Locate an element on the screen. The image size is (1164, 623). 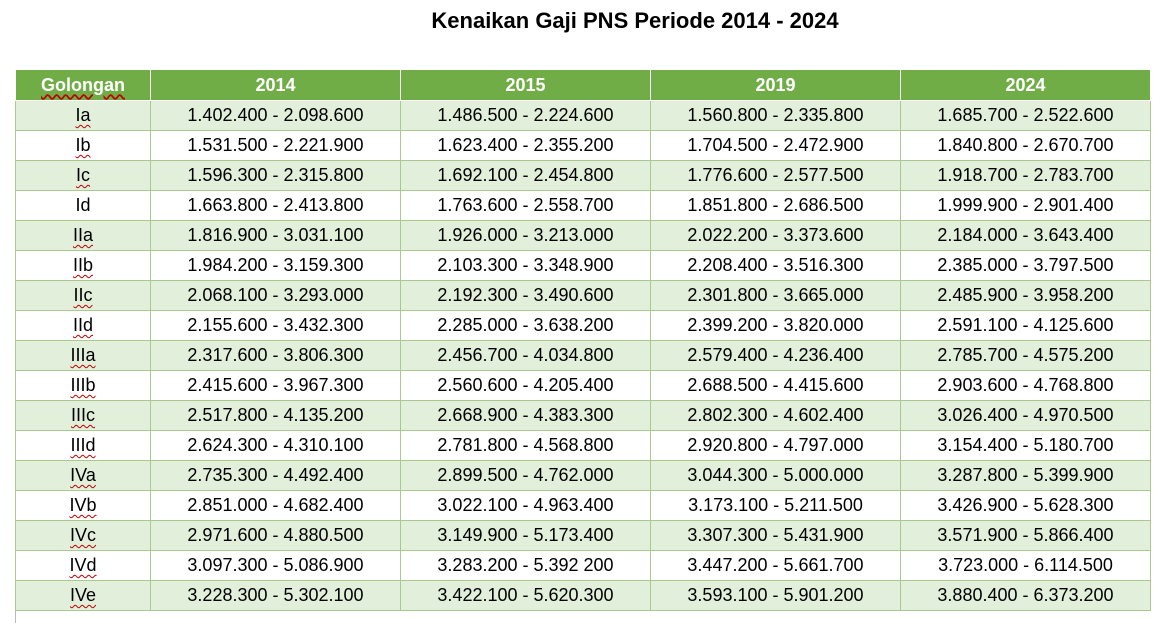
salary-cell: 1.918.700 - 2.783.700 is located at coordinates (1025, 175).